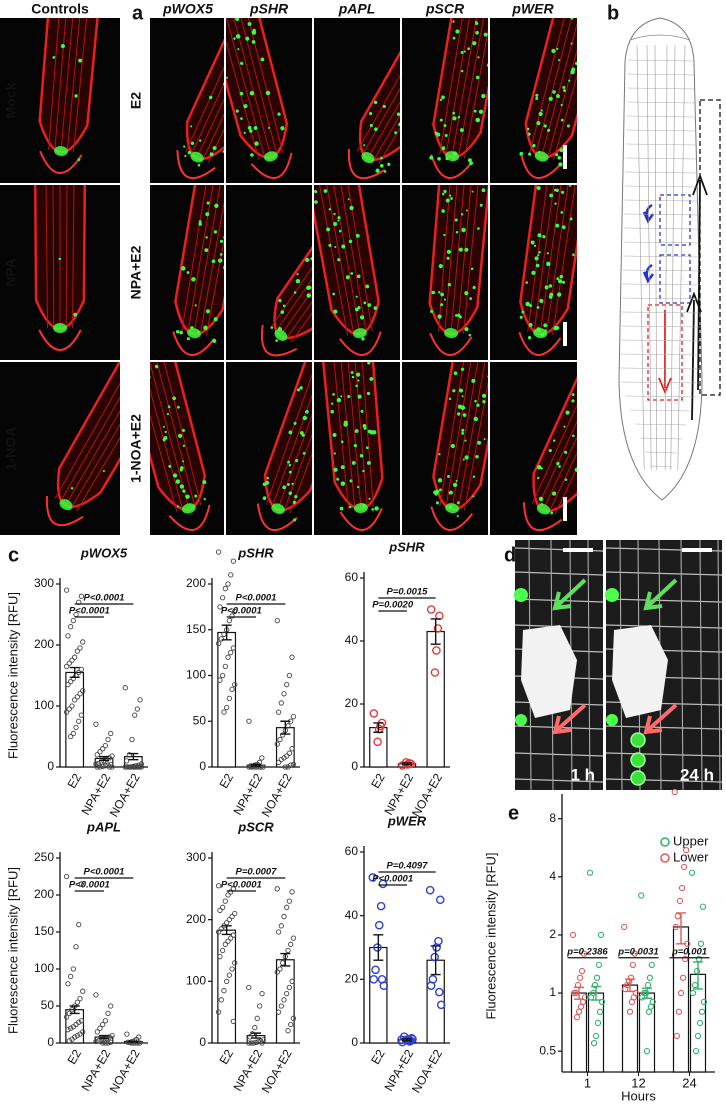 The width and height of the screenshot is (726, 1107). What do you see at coordinates (136, 272) in the screenshot?
I see `treatment-label: NPA+E2` at bounding box center [136, 272].